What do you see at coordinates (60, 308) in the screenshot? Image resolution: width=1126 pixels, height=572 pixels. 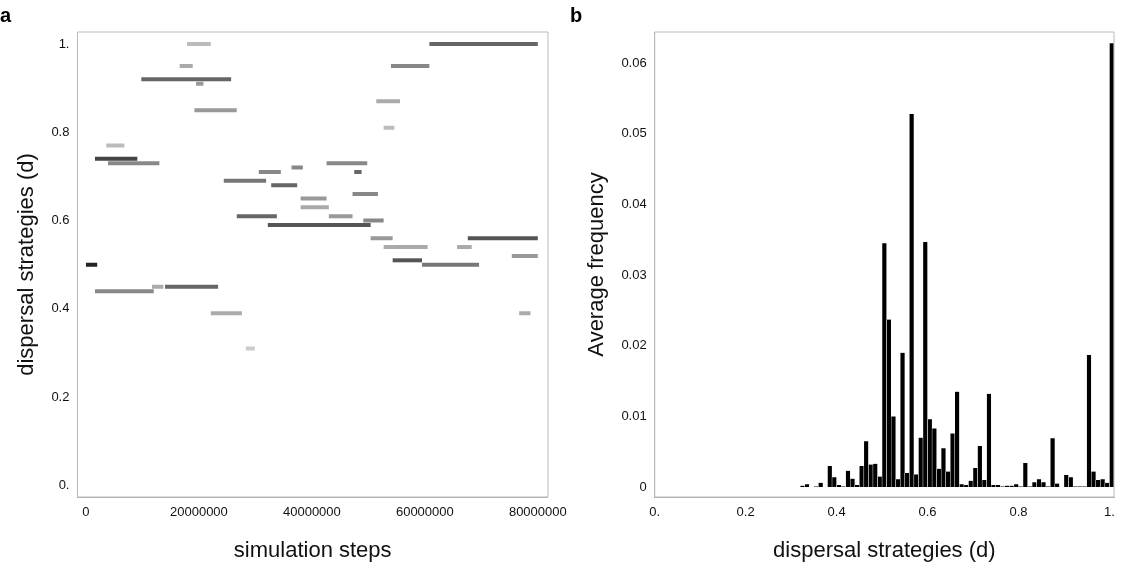 I see `y-tick-label: 0.4` at bounding box center [60, 308].